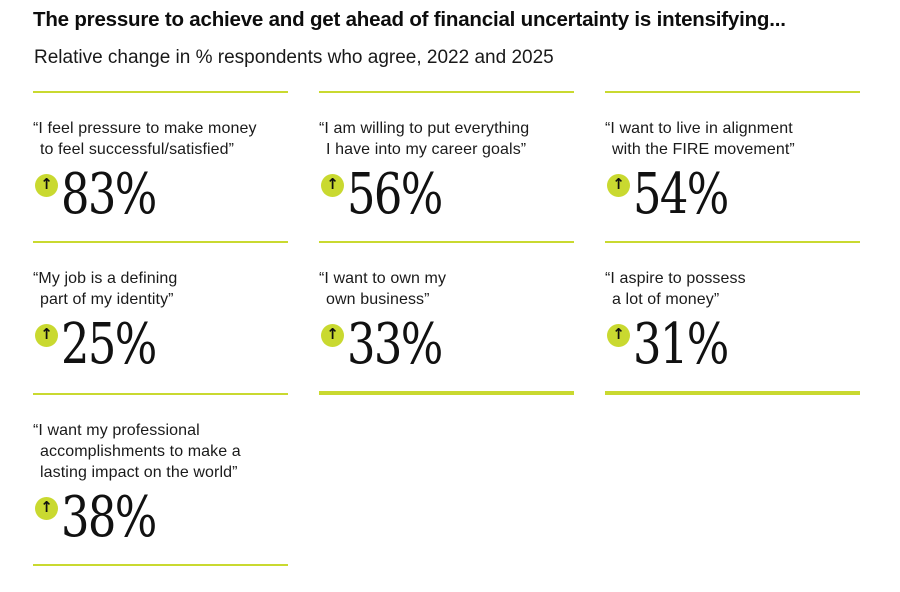 The image size is (900, 592). What do you see at coordinates (161, 195) in the screenshot?
I see `stat-row: ↑ 83%` at bounding box center [161, 195].